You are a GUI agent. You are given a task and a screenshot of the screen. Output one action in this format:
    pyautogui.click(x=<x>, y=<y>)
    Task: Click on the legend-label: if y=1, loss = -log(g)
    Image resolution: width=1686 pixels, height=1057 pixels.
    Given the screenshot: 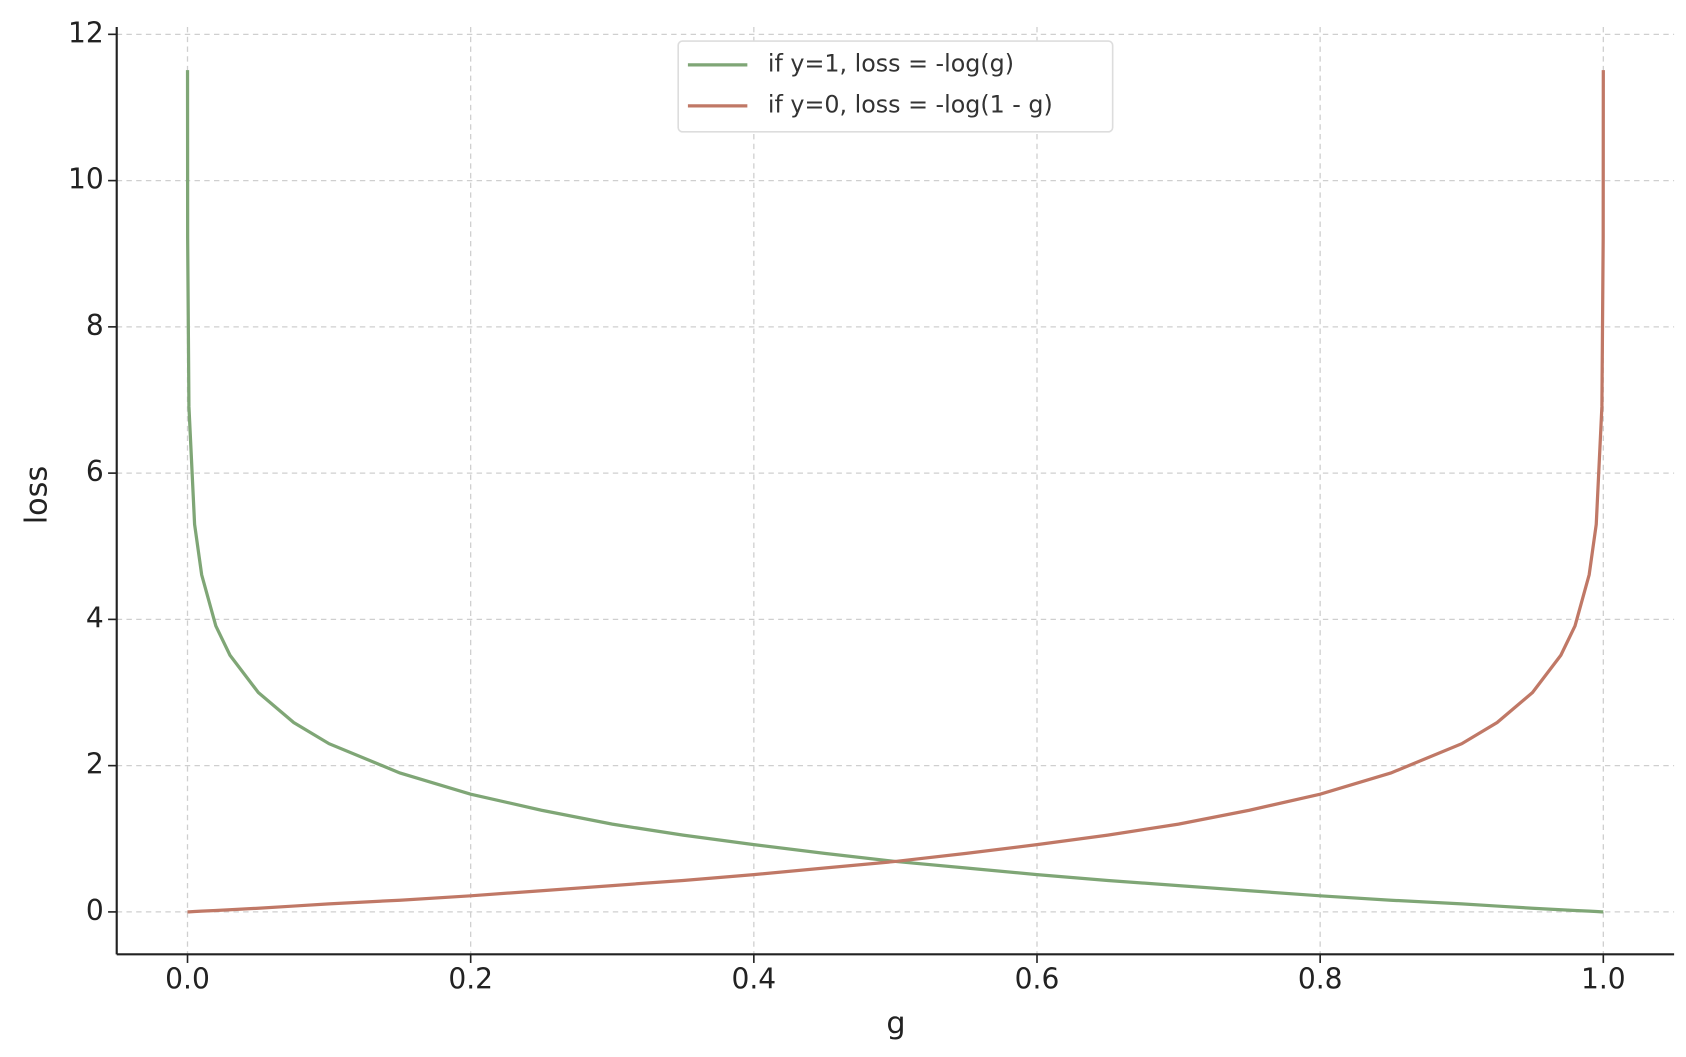 What is the action you would take?
    pyautogui.click(x=891, y=63)
    